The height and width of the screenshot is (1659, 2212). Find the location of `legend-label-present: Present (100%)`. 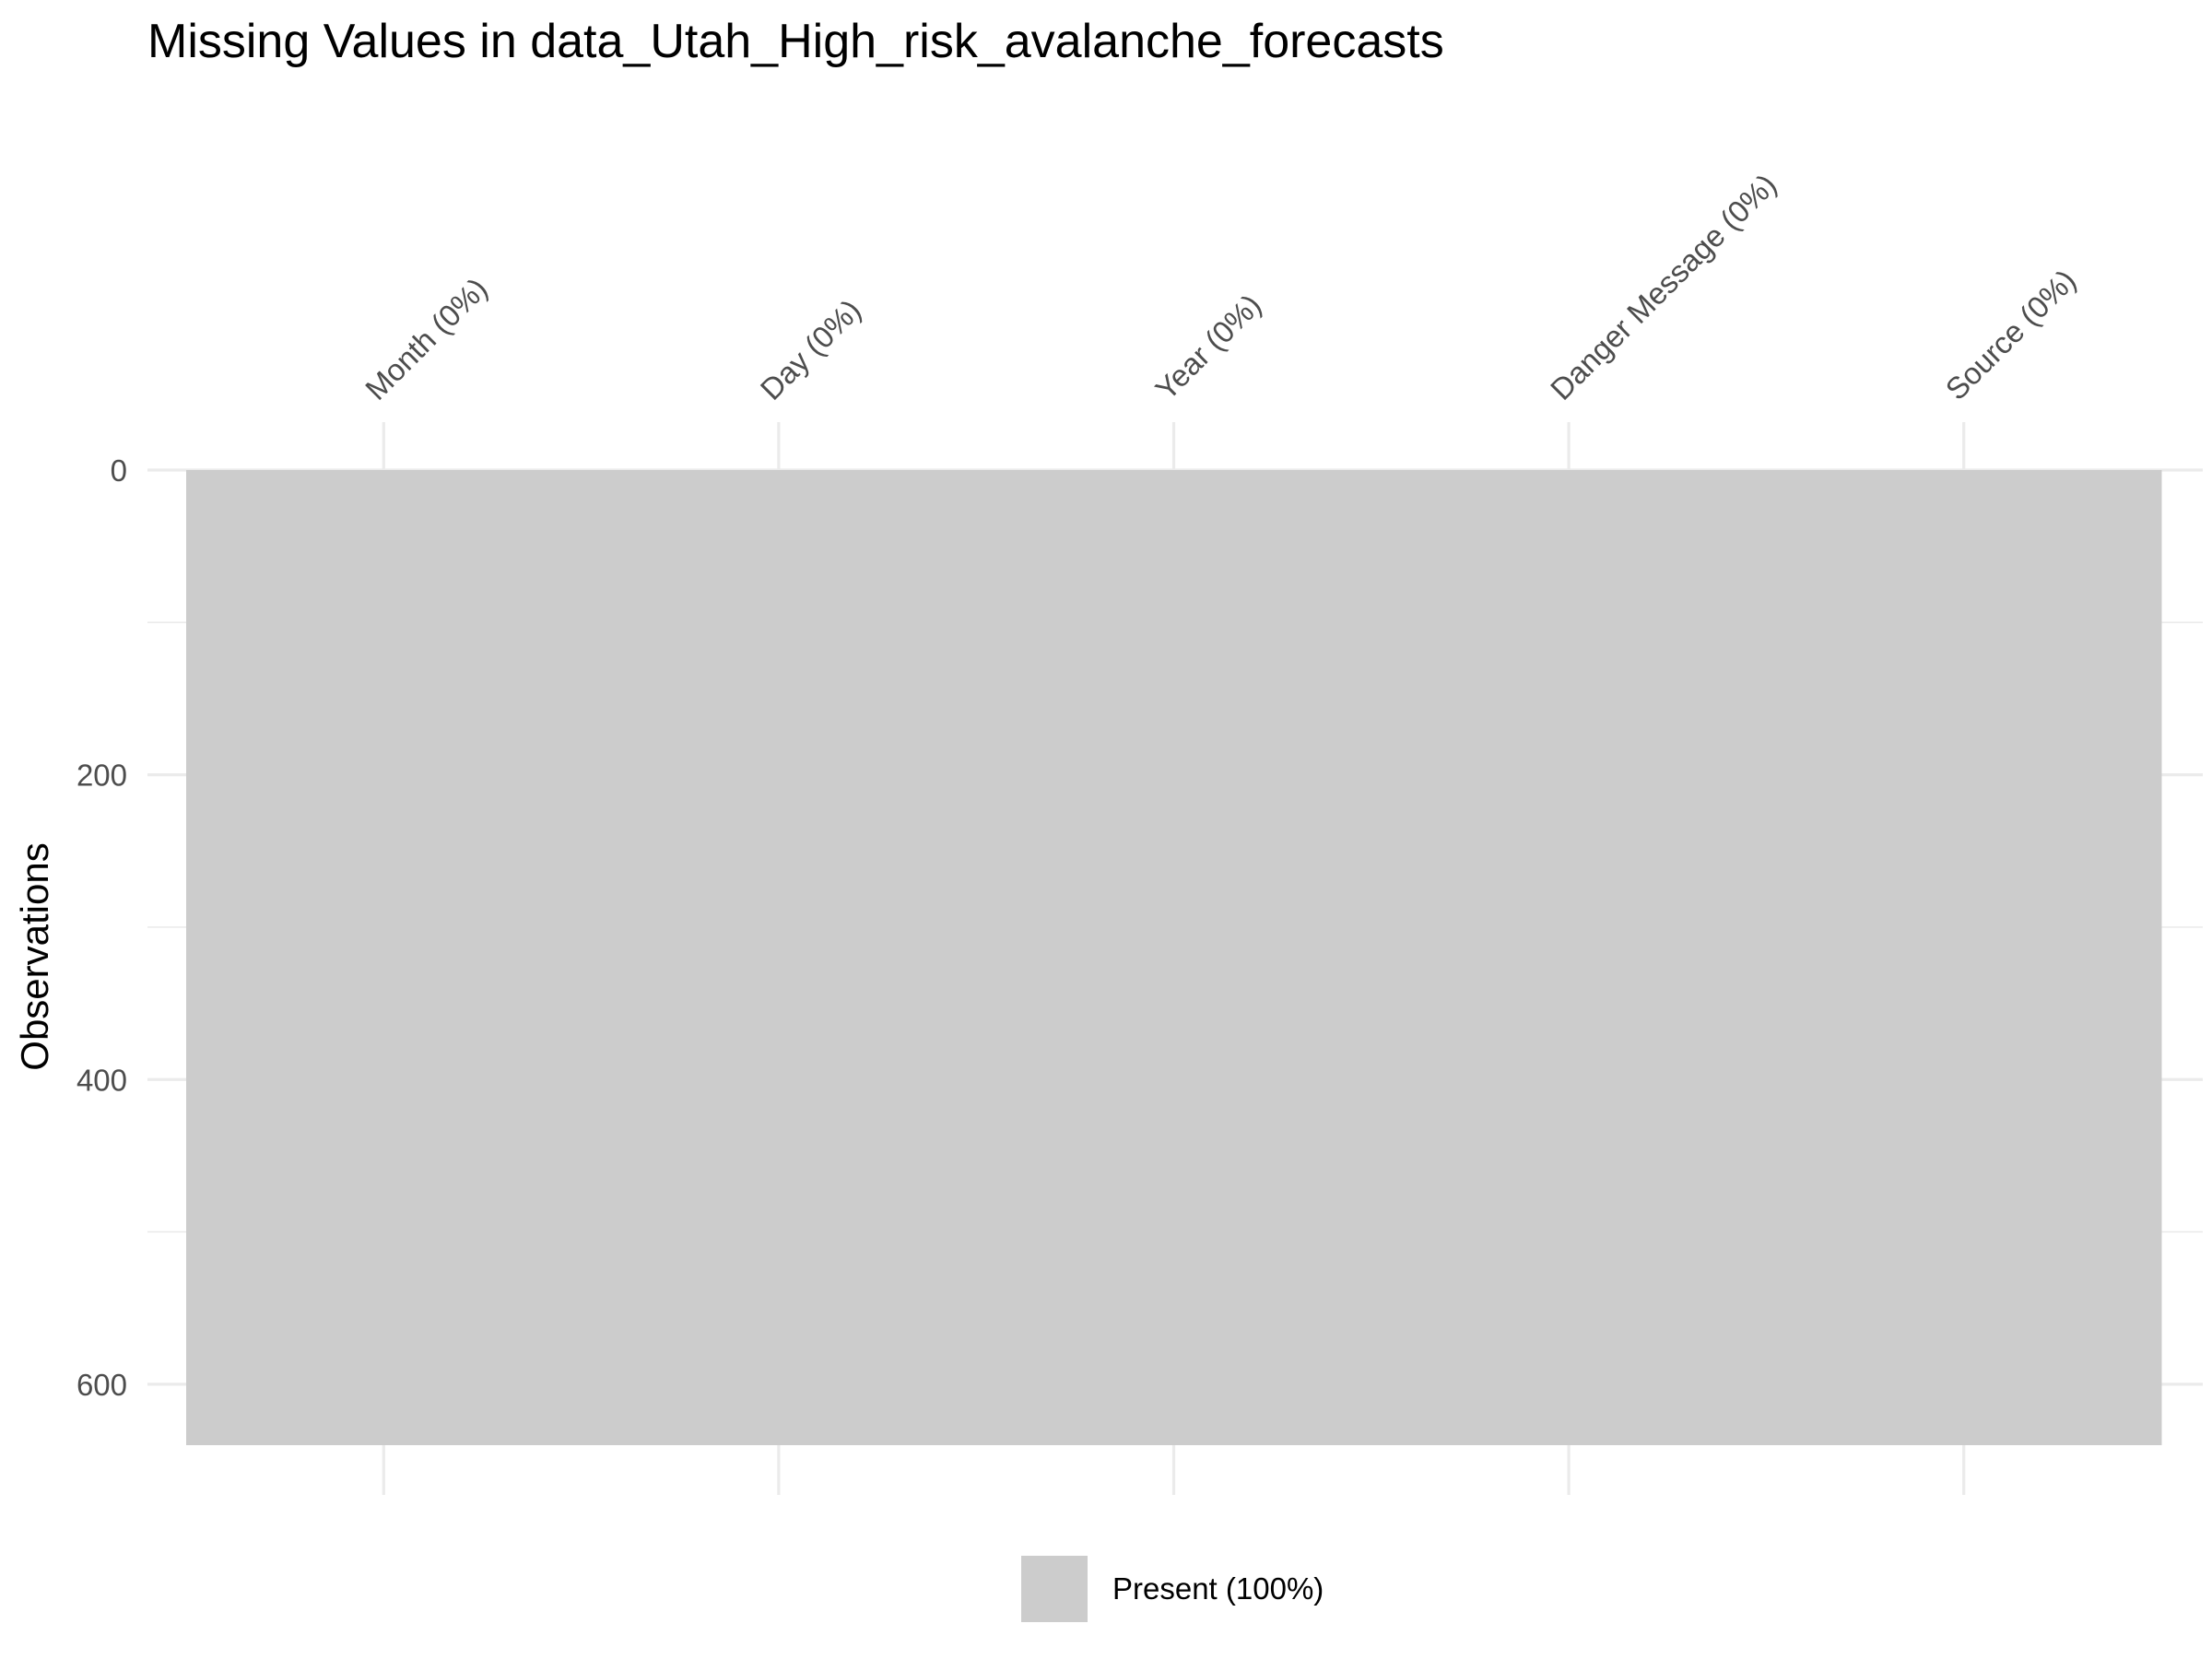

legend-label-present: Present (100%) is located at coordinates (1218, 1588).